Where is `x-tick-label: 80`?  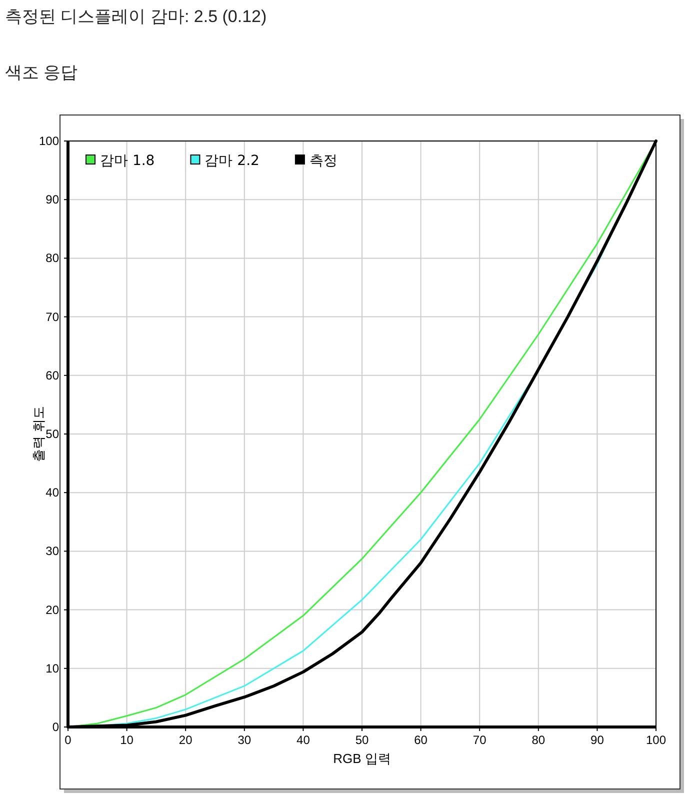 x-tick-label: 80 is located at coordinates (539, 740).